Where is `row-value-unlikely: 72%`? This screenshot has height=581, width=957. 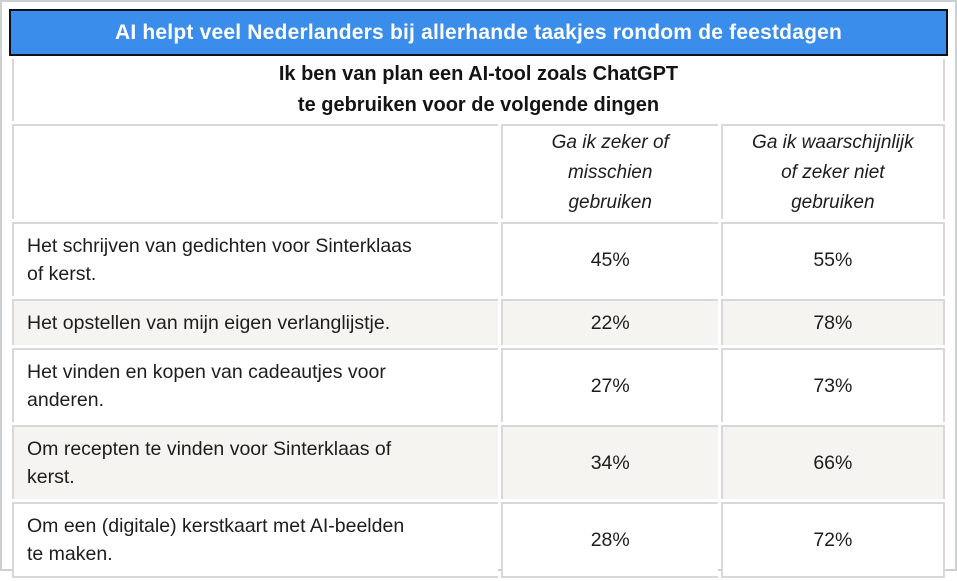
row-value-unlikely: 72% is located at coordinates (832, 540).